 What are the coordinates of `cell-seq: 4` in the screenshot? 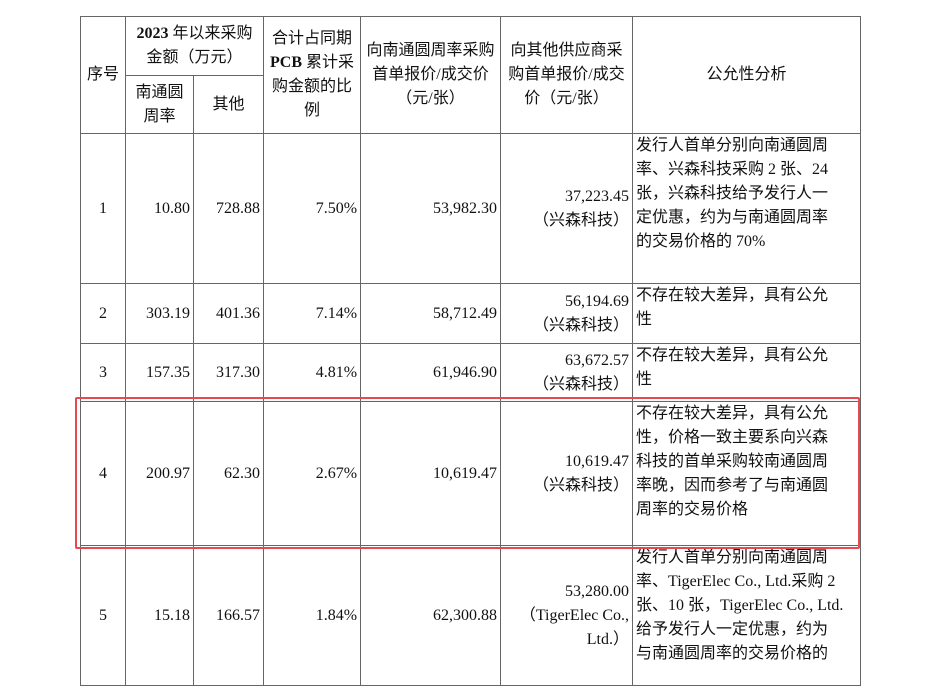 It's located at (103, 473).